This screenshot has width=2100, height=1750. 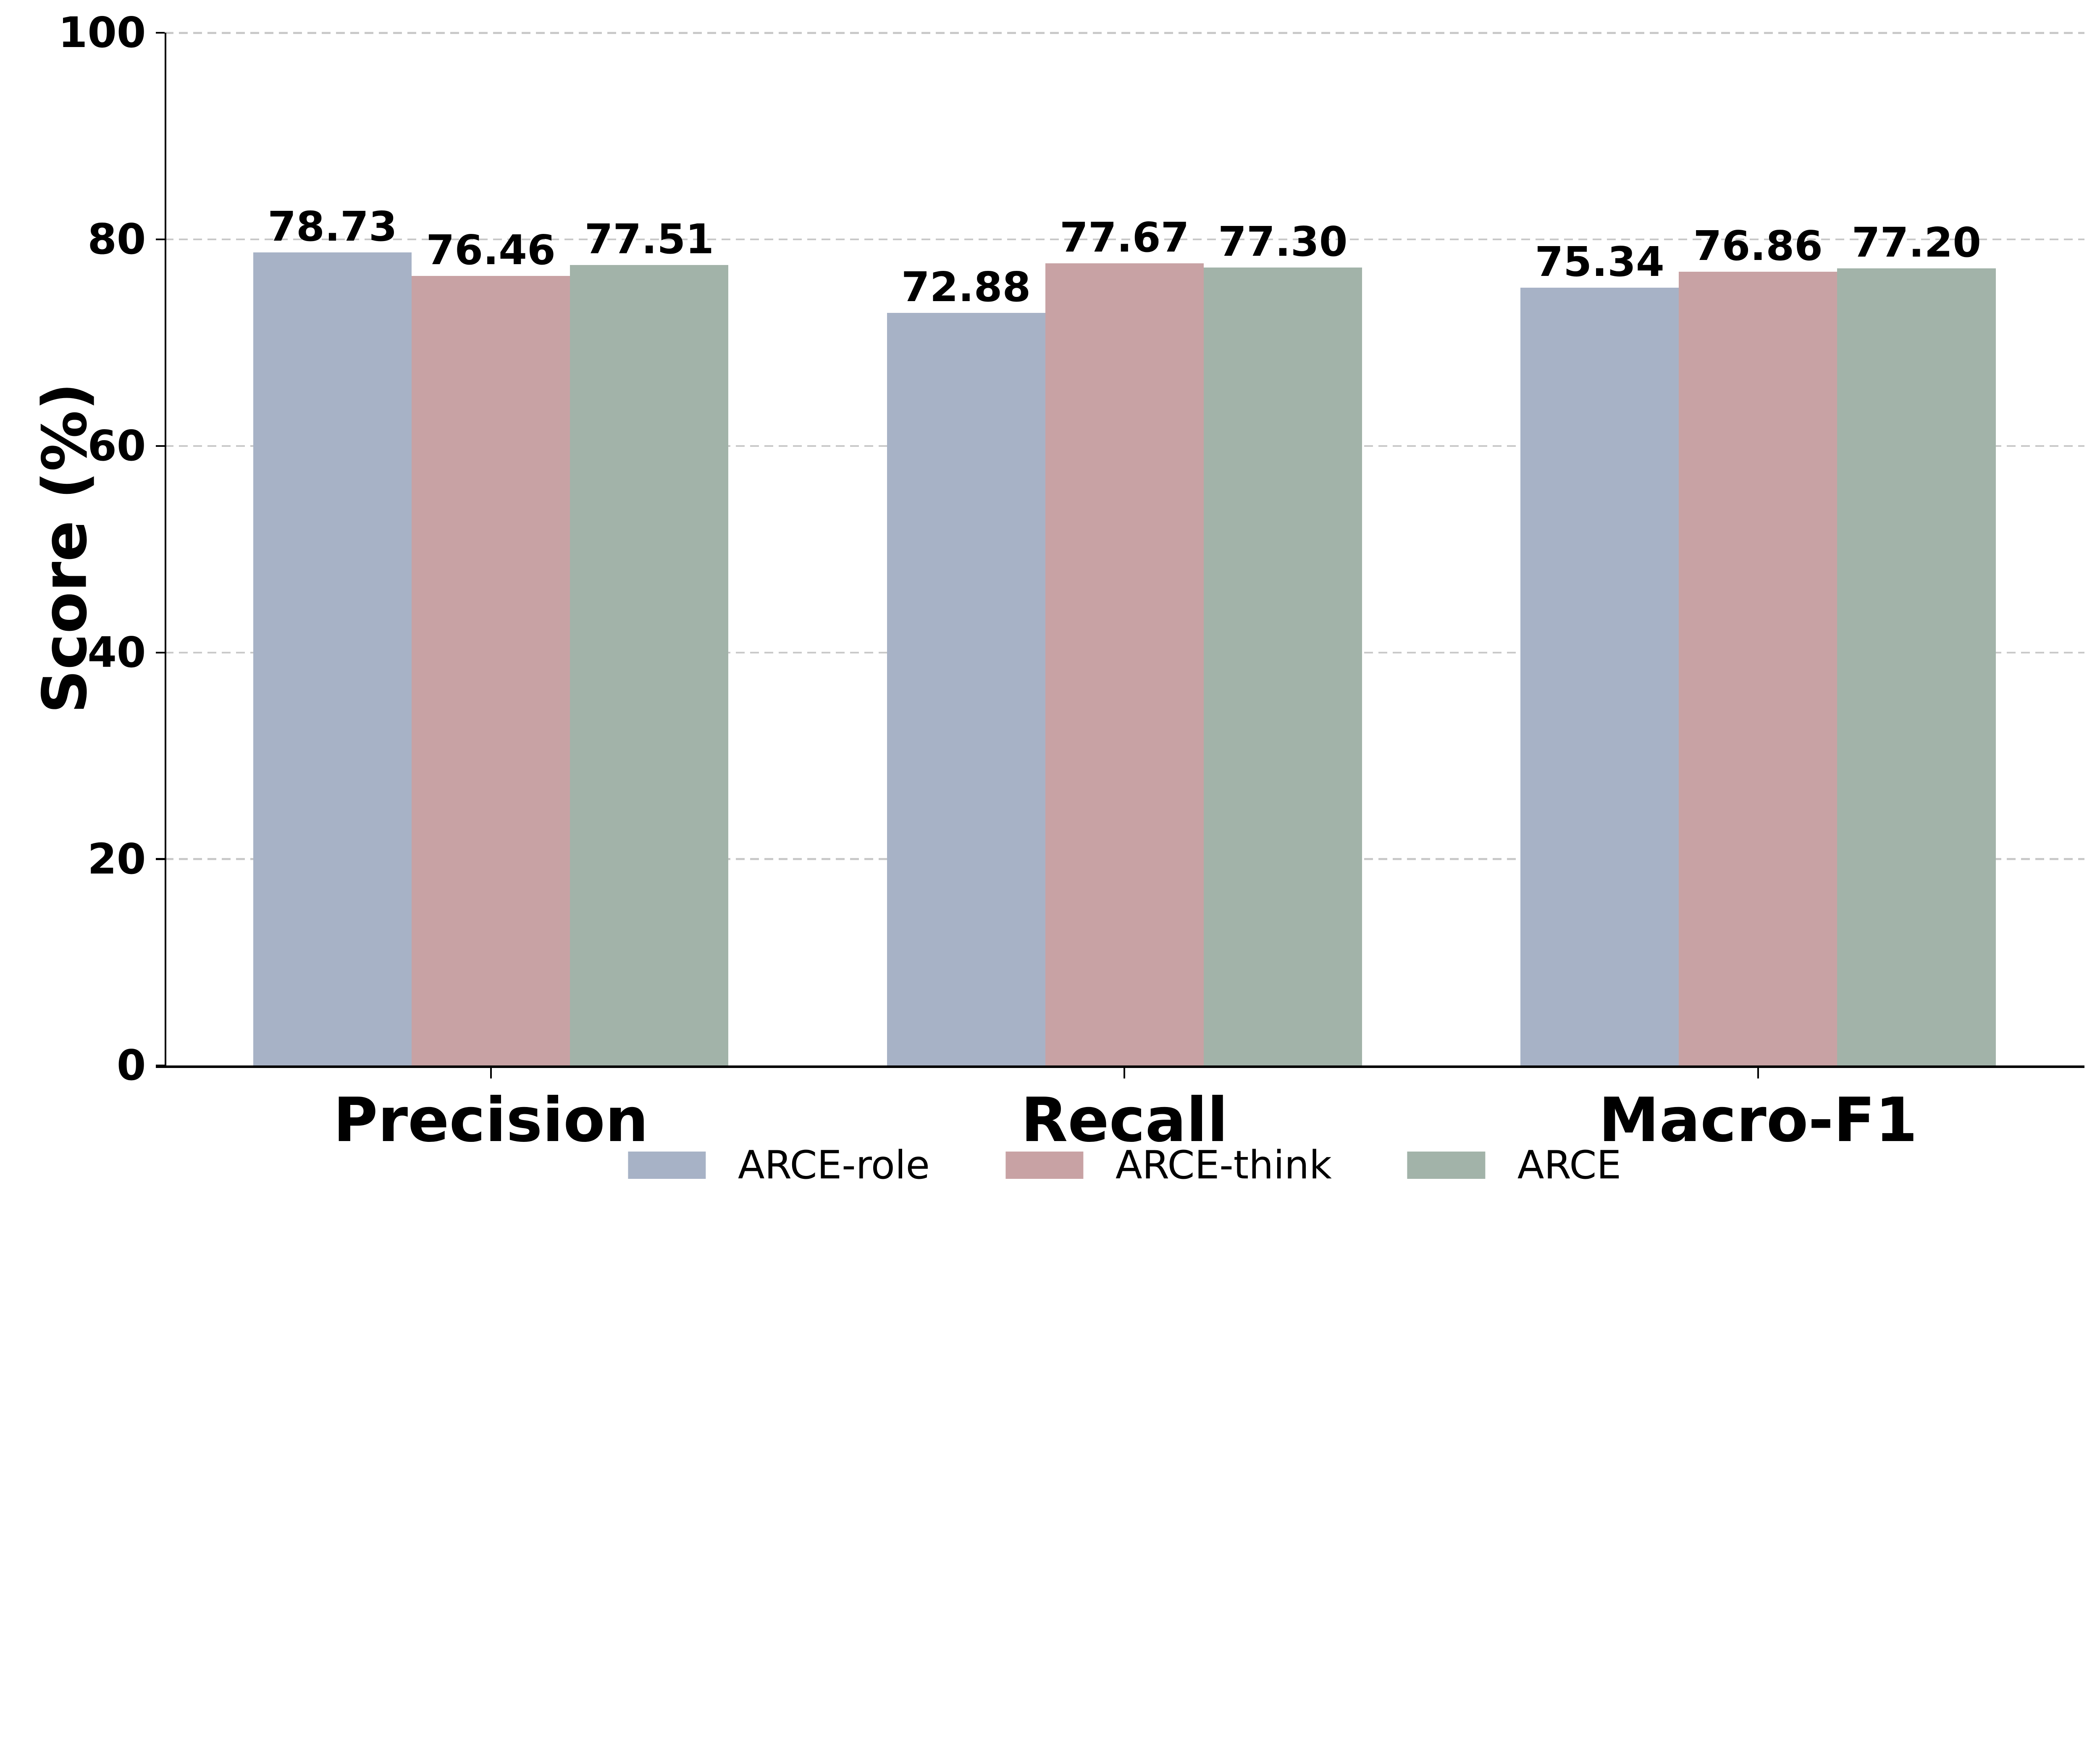 I want to click on x-tick-label: Recall, so click(x=1124, y=1120).